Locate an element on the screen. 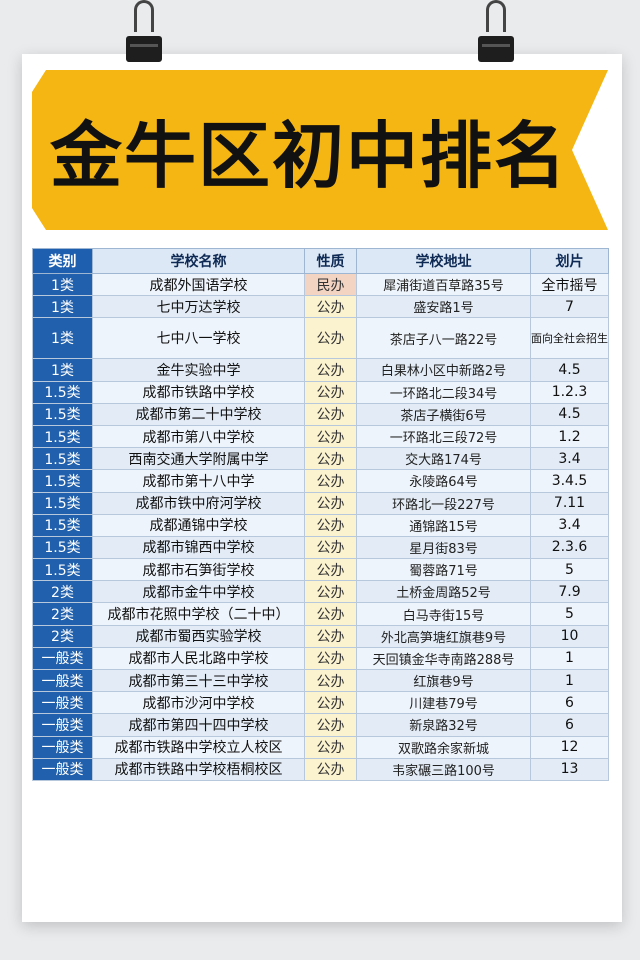 This screenshot has height=960, width=640. district-cell: 10 is located at coordinates (569, 636).